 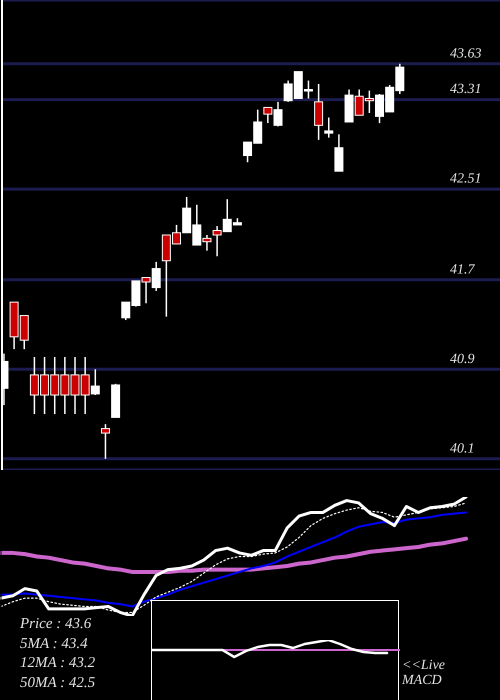 I want to click on annotation: Price : 43.6, so click(x=56, y=624).